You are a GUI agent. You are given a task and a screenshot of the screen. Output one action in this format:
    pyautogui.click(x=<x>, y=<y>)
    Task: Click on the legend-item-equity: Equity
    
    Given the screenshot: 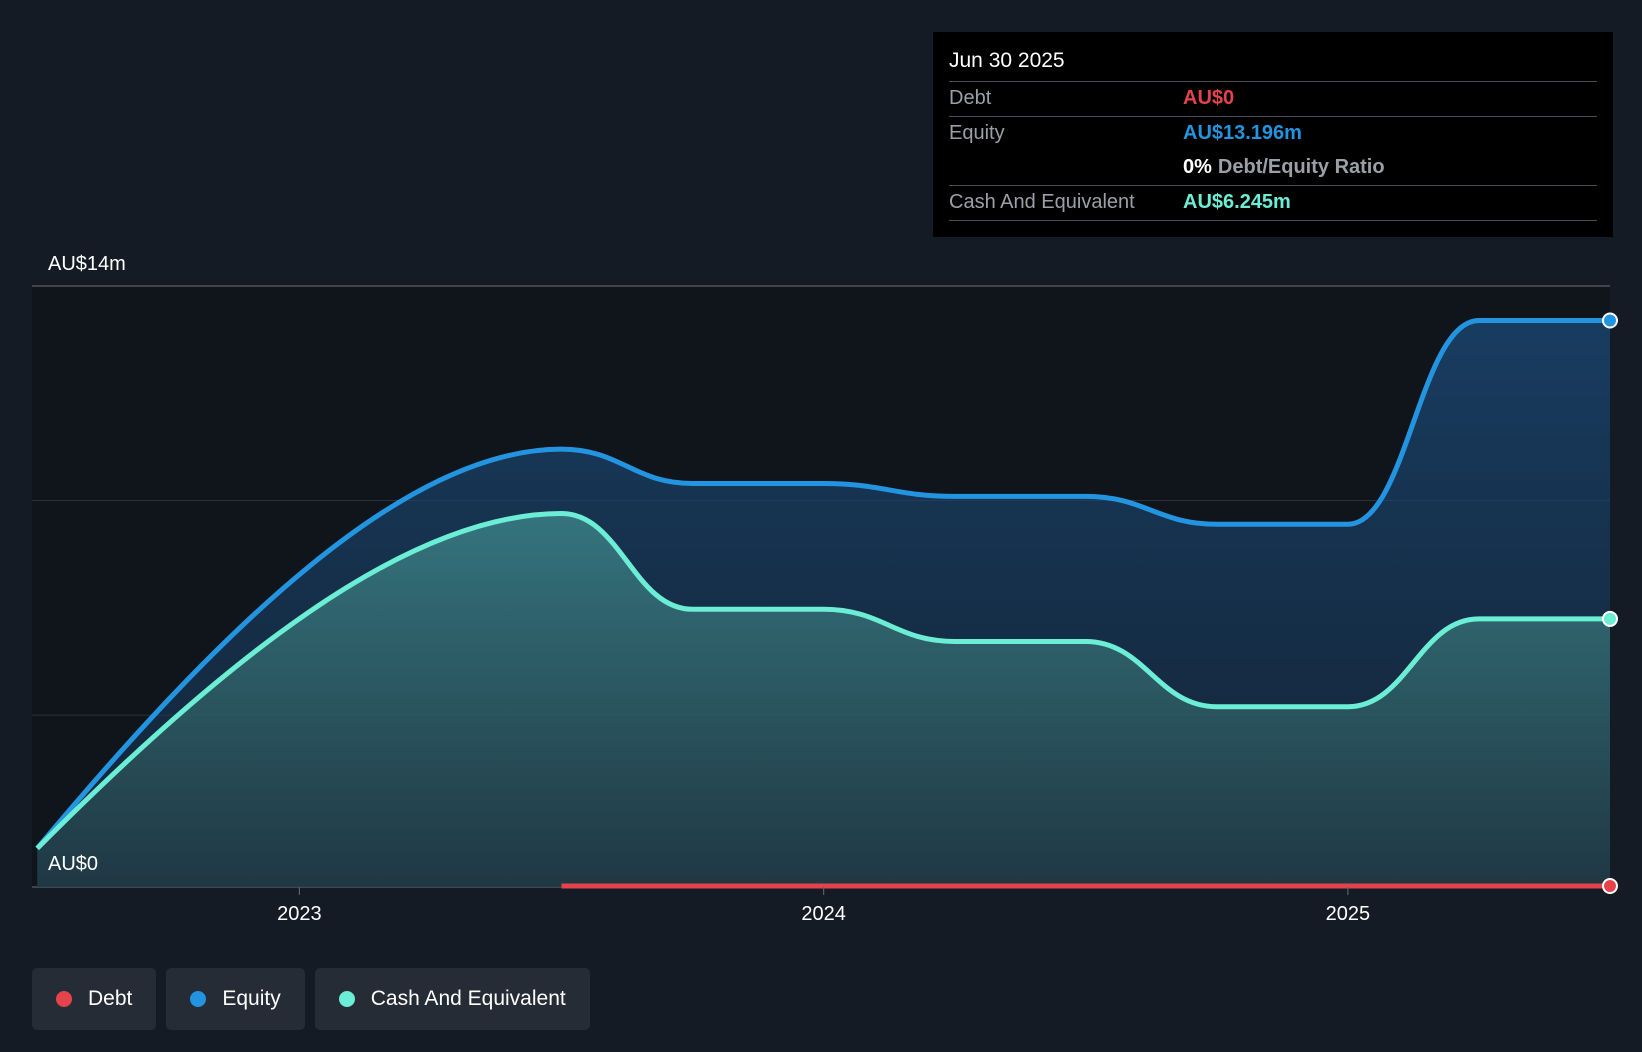 What is the action you would take?
    pyautogui.click(x=235, y=999)
    